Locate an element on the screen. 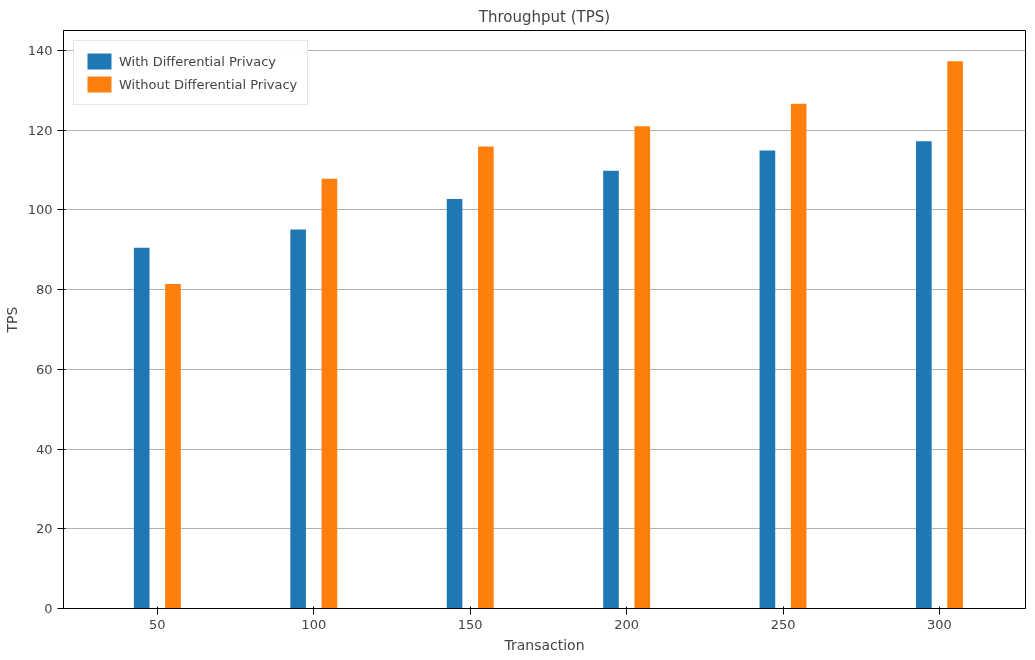 The height and width of the screenshot is (660, 1035). x-tick-label: 200 is located at coordinates (627, 624).